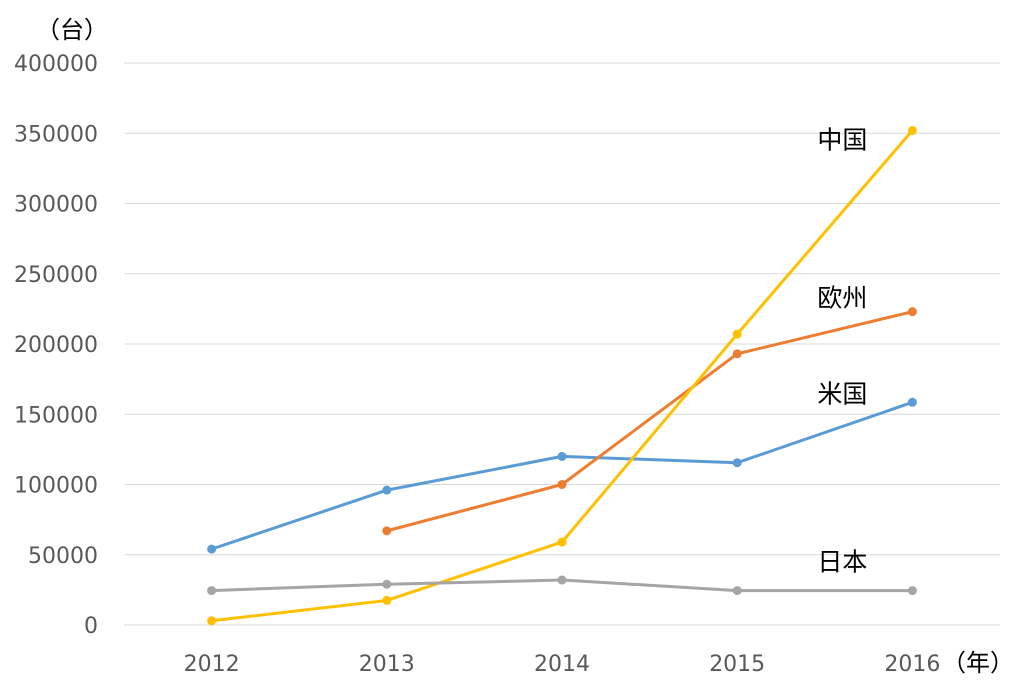  What do you see at coordinates (842, 298) in the screenshot?
I see `series-label: 欧州` at bounding box center [842, 298].